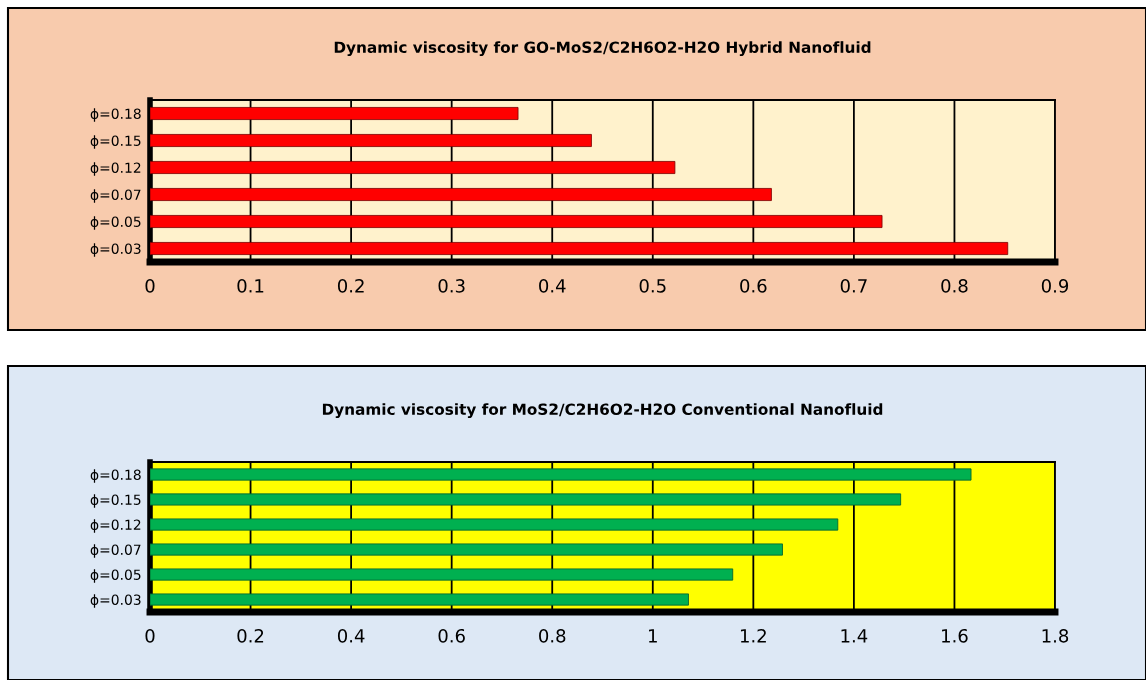 This screenshot has width=1146, height=680. I want to click on x-tick-label: 0.5, so click(652, 285).